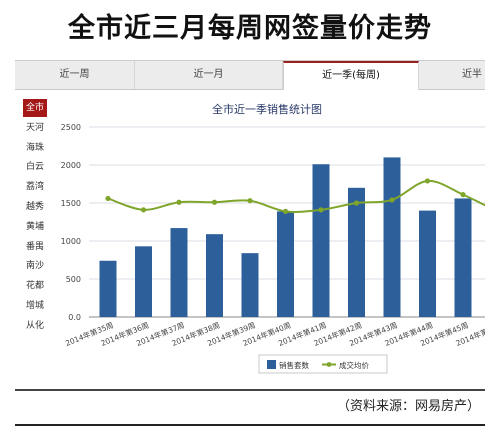 Image resolution: width=500 pixels, height=438 pixels. I want to click on district-tianhe: 天河, so click(34, 127).